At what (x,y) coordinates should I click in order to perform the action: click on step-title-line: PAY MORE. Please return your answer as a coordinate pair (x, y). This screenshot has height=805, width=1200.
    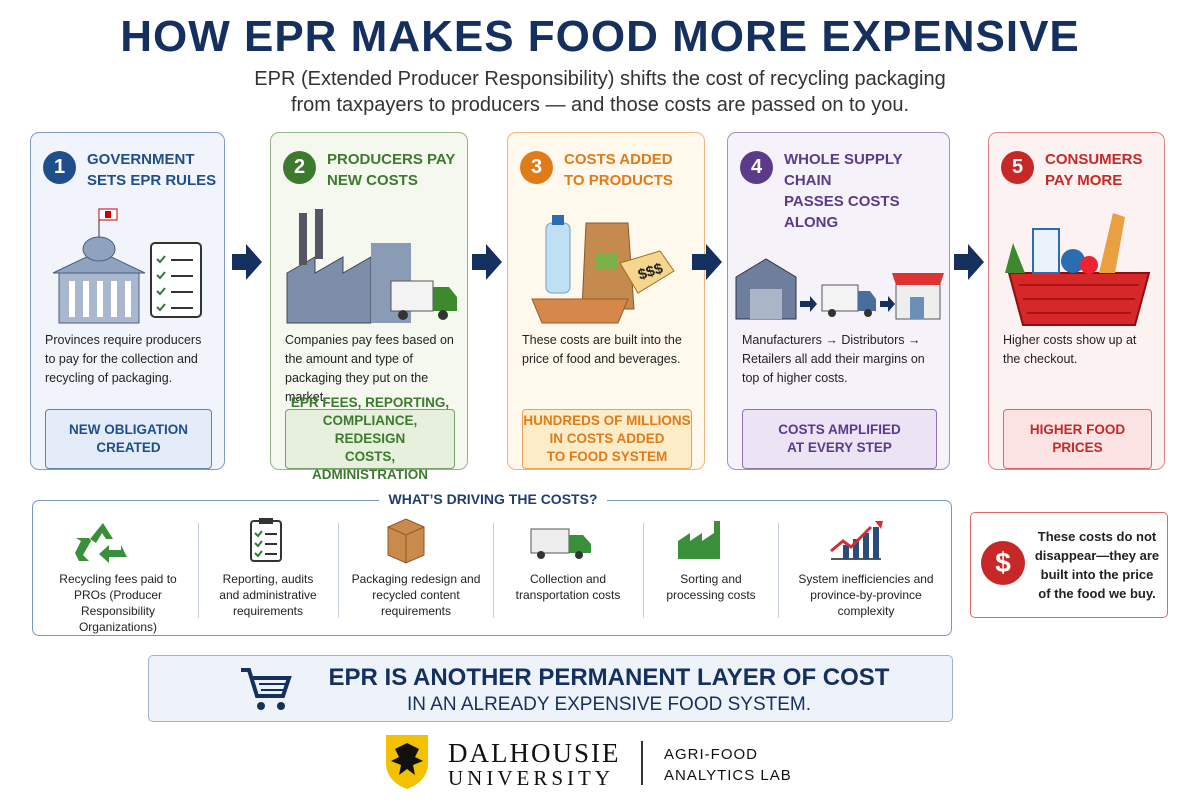
    Looking at the image, I should click on (1084, 180).